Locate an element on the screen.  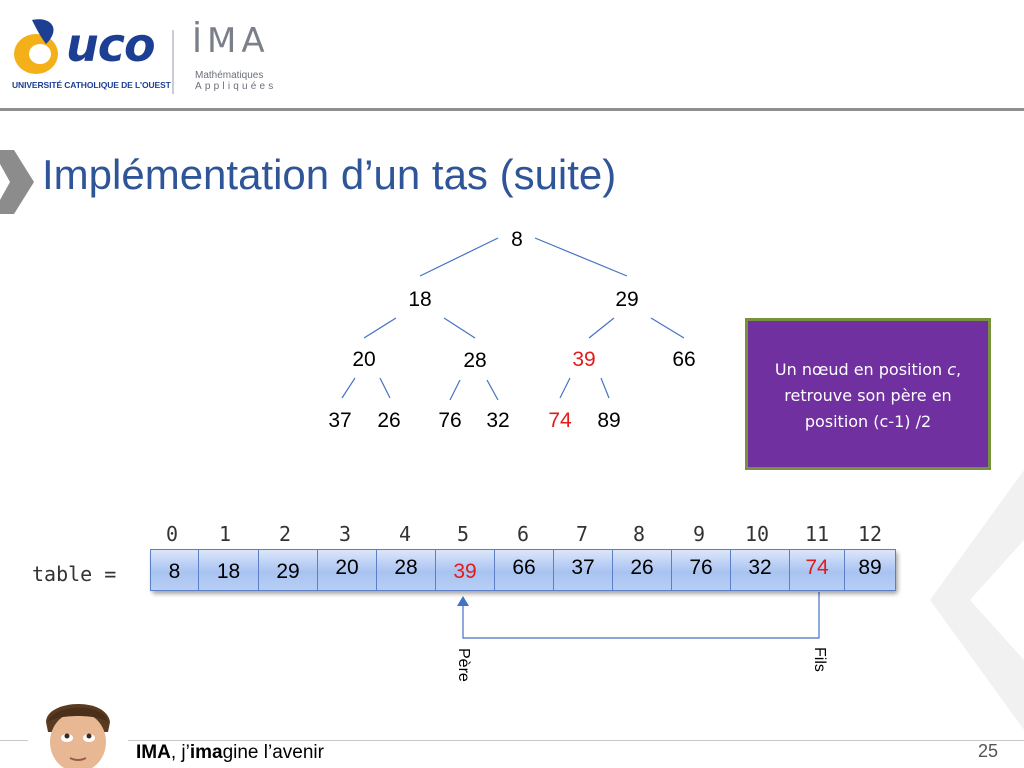
tree-node-root: 8 is located at coordinates (517, 239).